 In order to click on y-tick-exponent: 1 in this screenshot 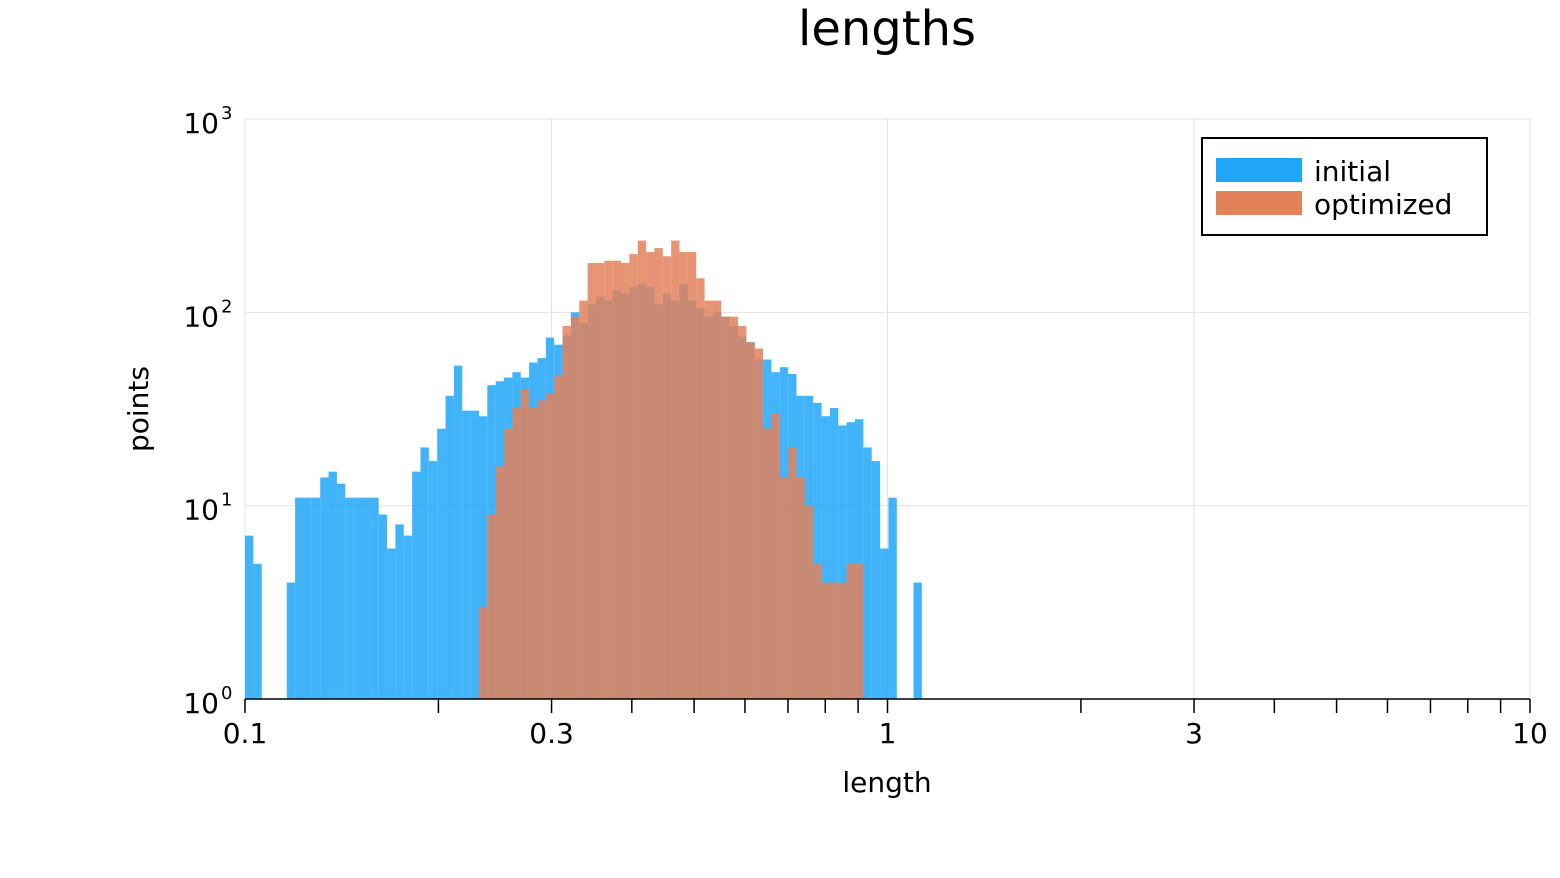, I will do `click(226, 500)`.